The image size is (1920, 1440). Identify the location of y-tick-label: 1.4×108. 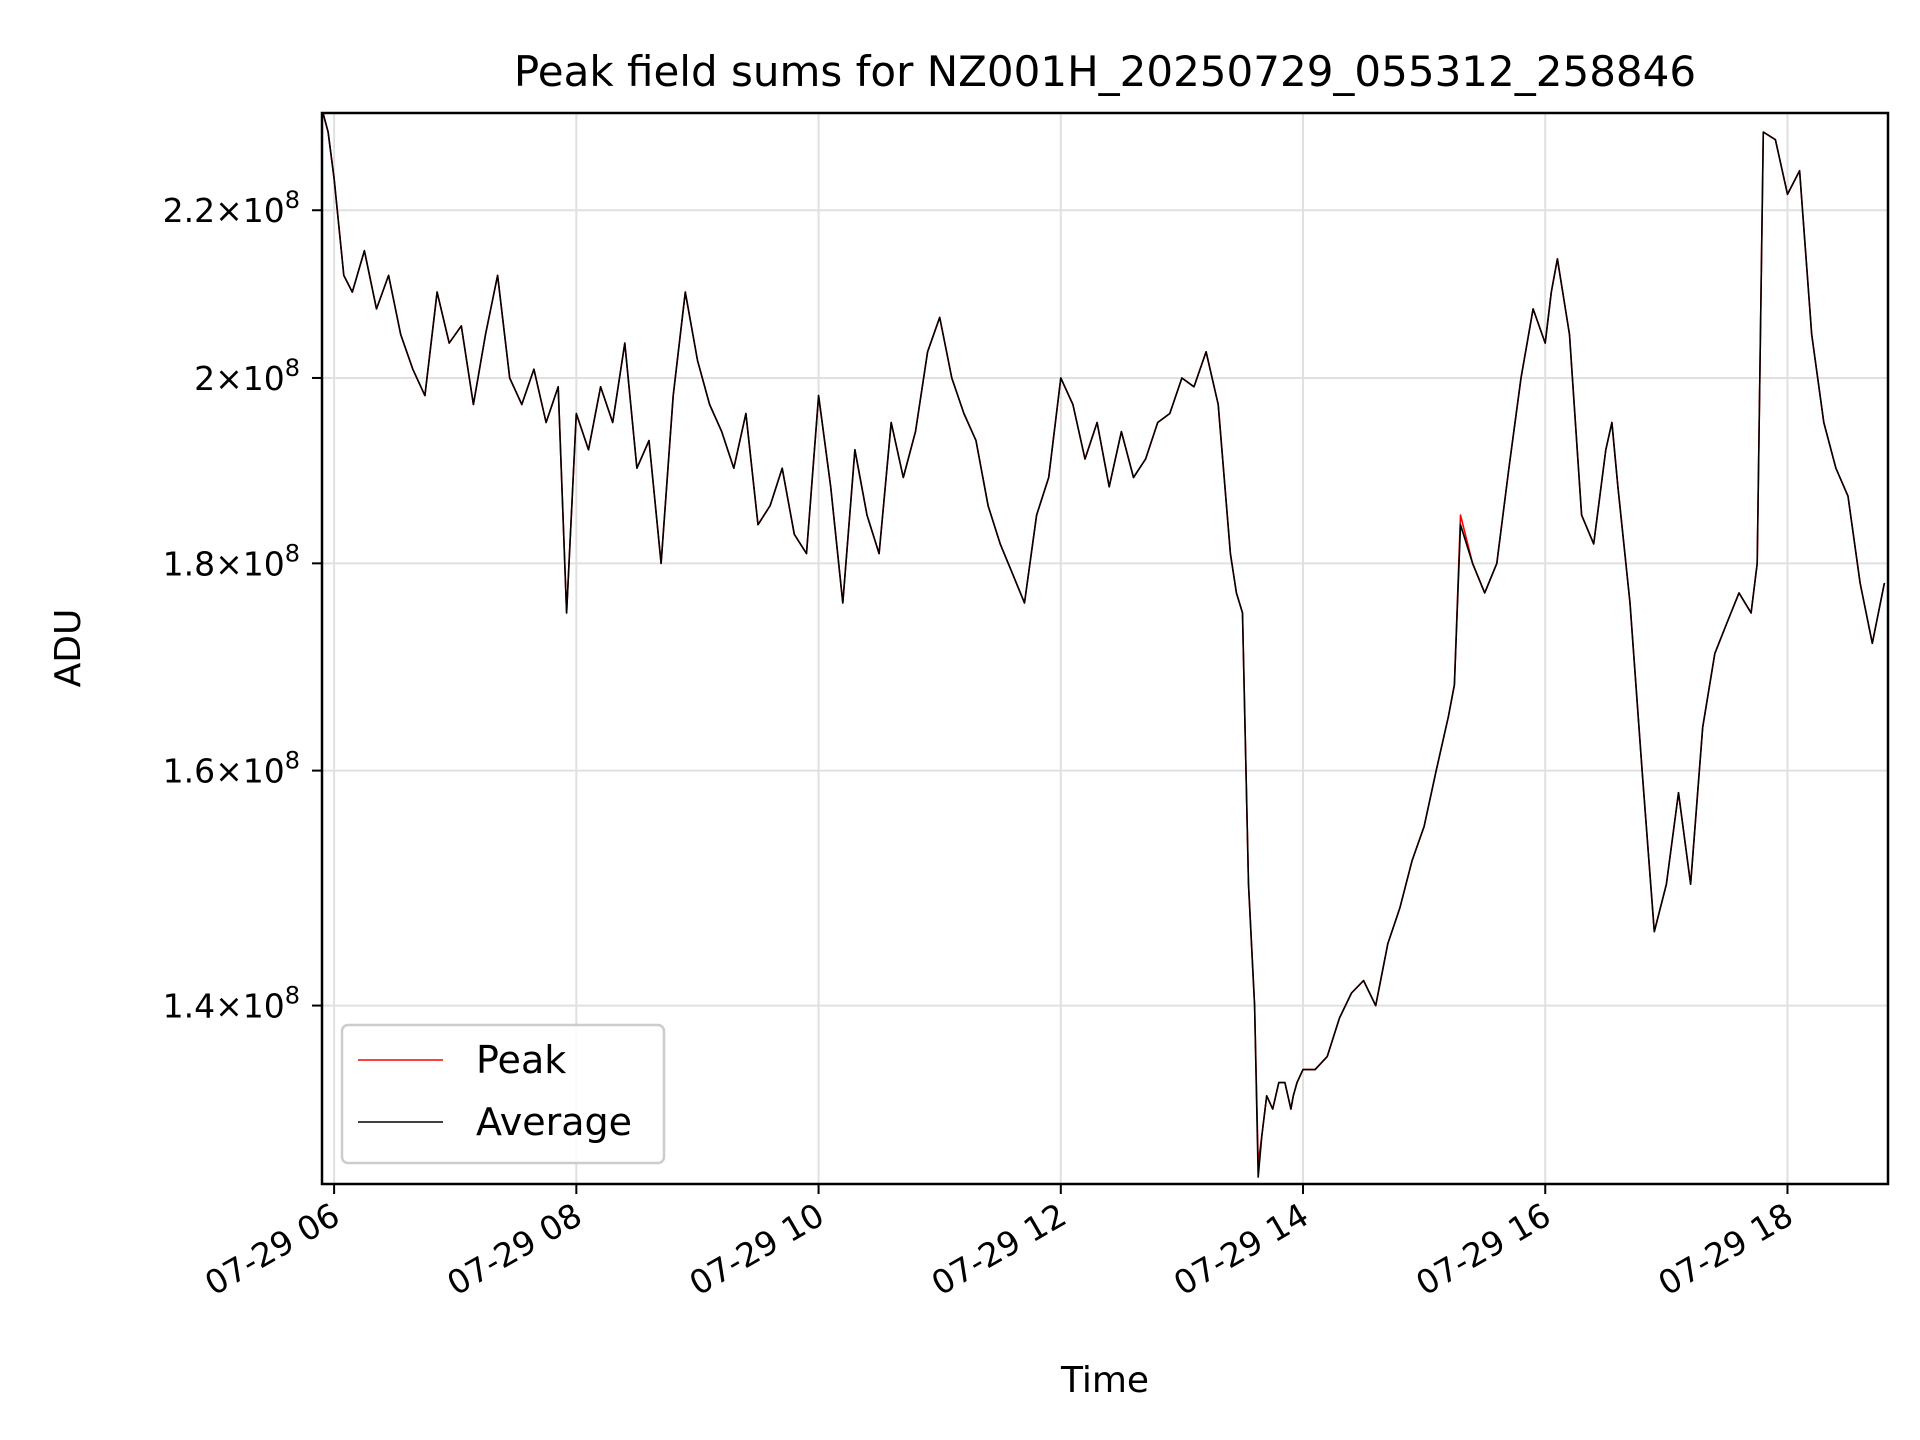
(231, 1004).